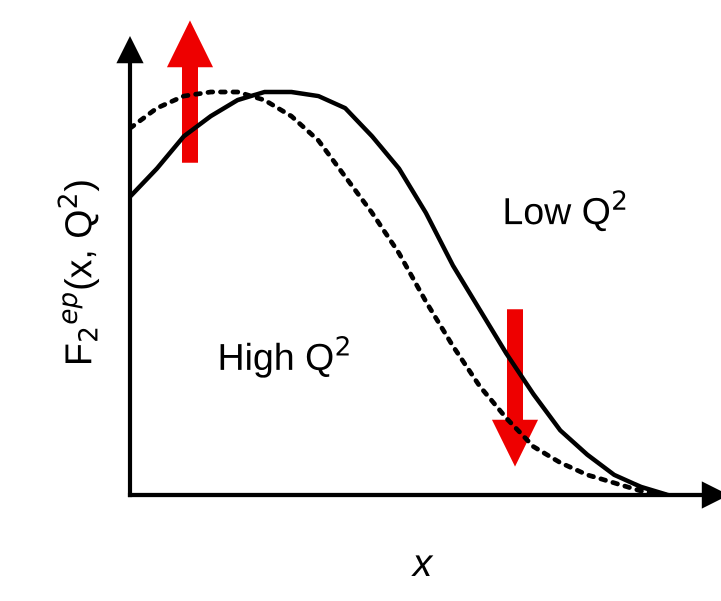 The image size is (721, 601). I want to click on text: High Q$^{2}$, so click(284, 357).